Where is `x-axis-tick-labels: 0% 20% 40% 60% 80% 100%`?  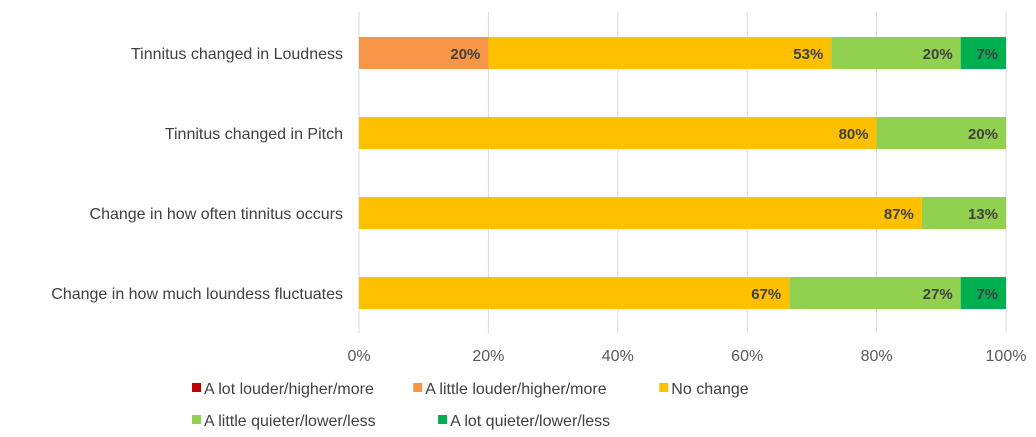
x-axis-tick-labels: 0% 20% 40% 60% 80% 100% is located at coordinates (686, 356).